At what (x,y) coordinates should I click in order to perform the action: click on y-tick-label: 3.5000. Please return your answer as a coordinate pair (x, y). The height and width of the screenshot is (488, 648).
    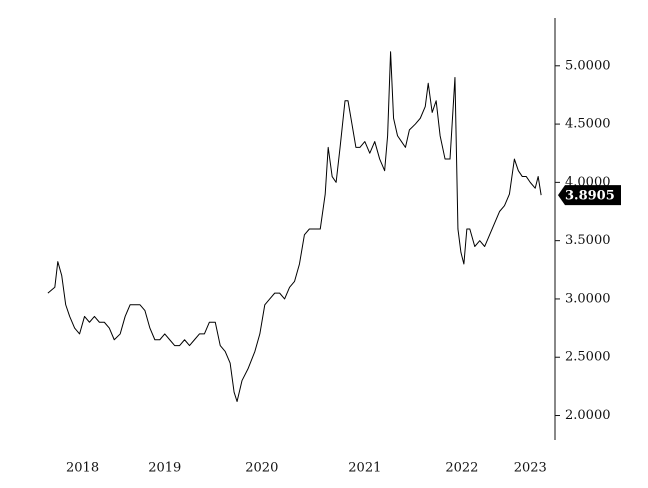
    Looking at the image, I should click on (588, 240).